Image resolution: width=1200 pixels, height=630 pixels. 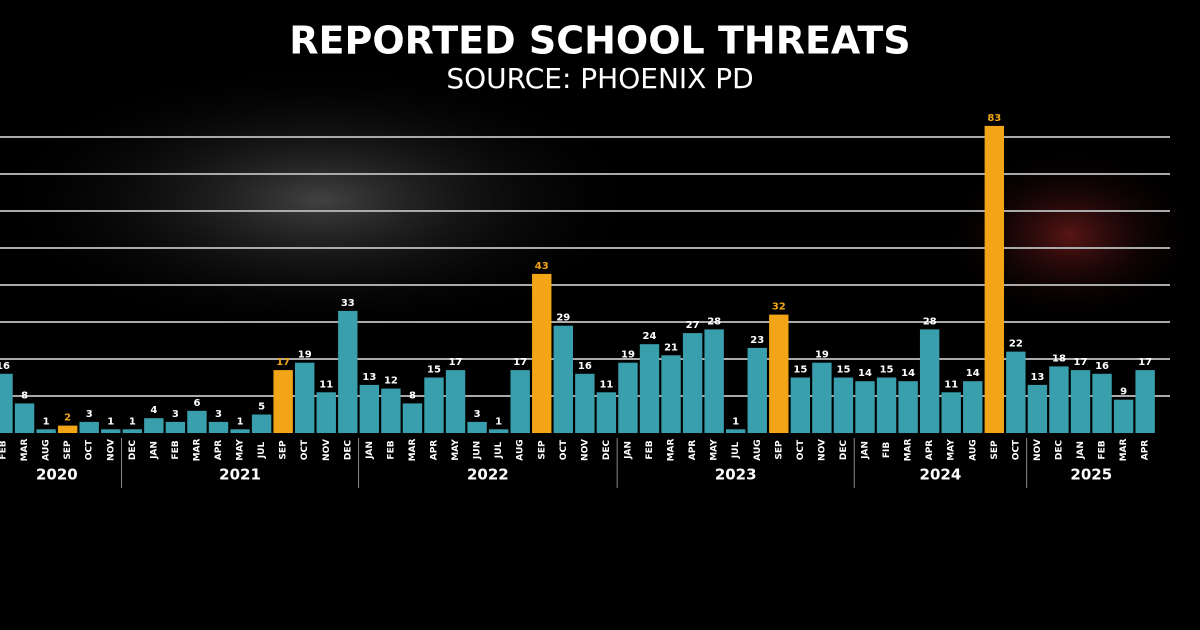 What do you see at coordinates (1016, 344) in the screenshot?
I see `value-label: 22` at bounding box center [1016, 344].